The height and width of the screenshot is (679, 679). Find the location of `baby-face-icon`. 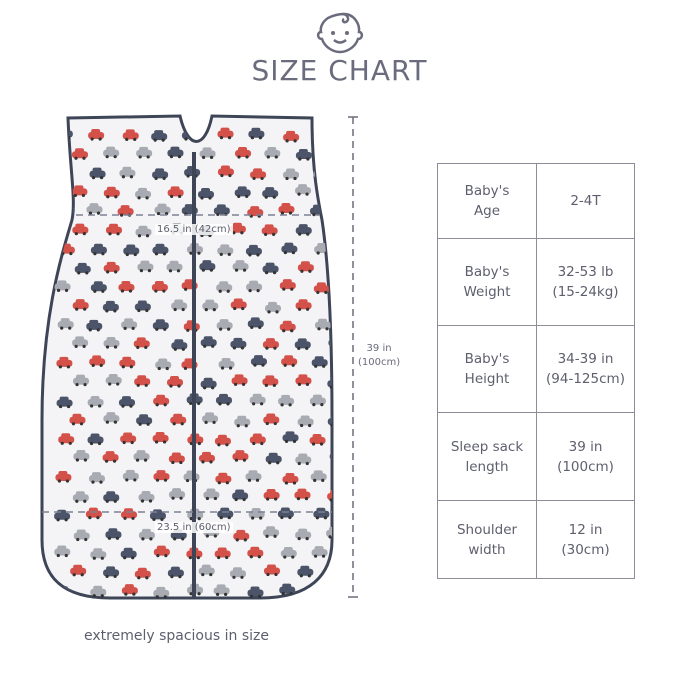

baby-face-icon is located at coordinates (340, 33).